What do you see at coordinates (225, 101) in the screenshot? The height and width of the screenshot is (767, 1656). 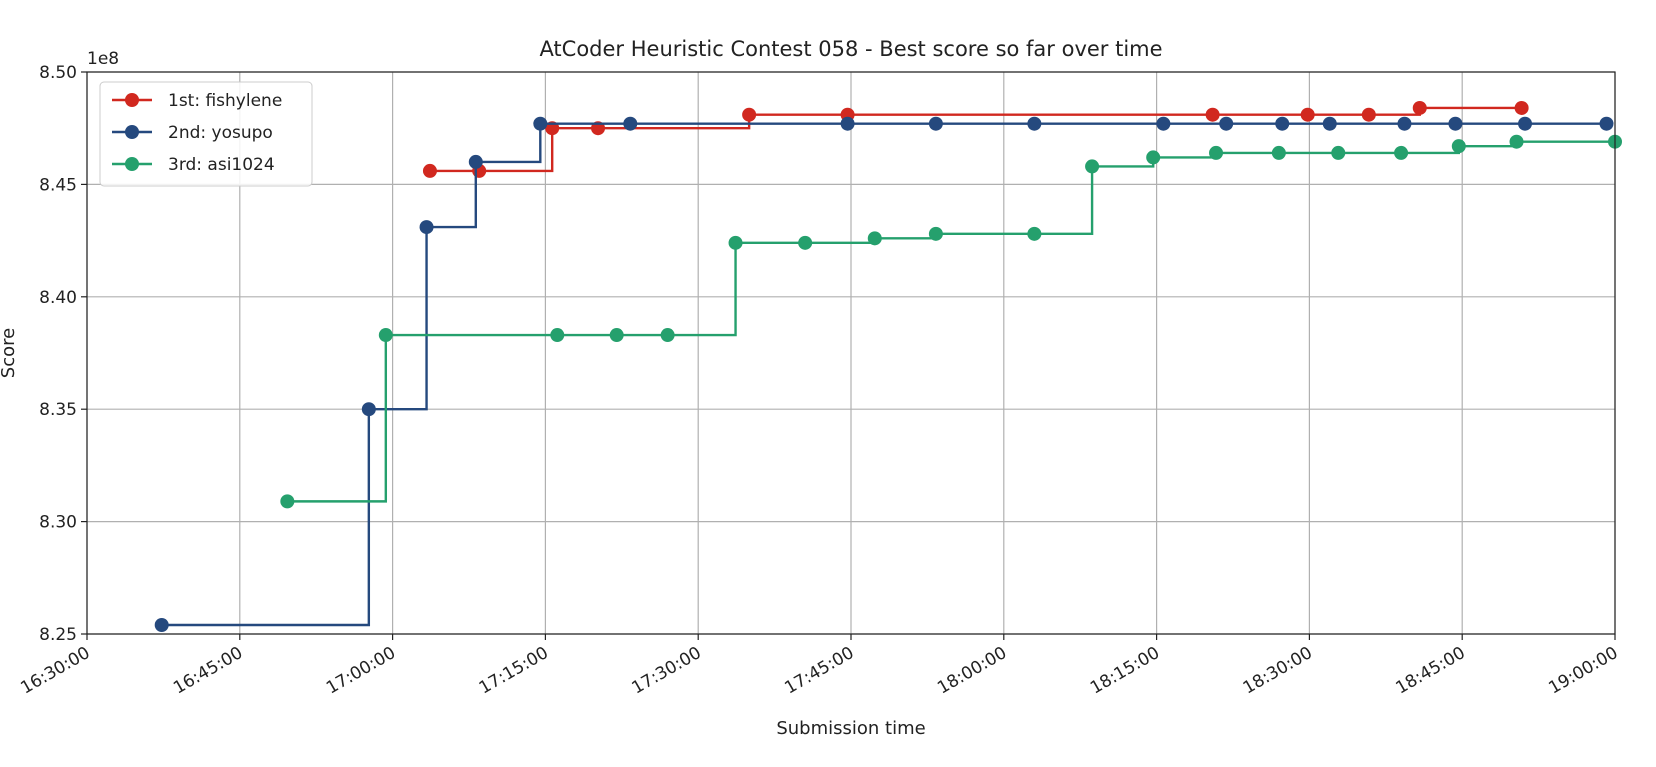 I see `legend-label-1: 1st: fishylene` at bounding box center [225, 101].